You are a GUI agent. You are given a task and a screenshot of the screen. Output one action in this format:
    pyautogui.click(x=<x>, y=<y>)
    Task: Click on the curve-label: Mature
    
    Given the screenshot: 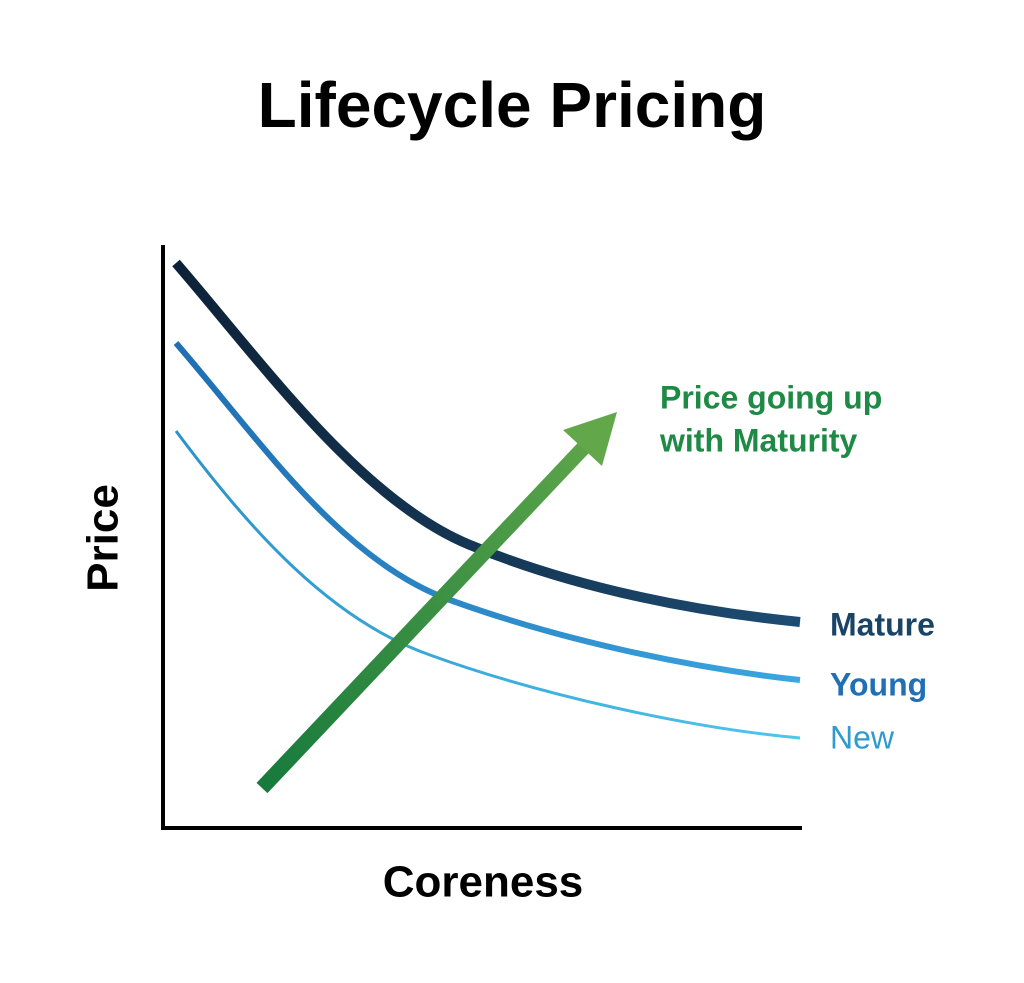 What is the action you would take?
    pyautogui.click(x=882, y=624)
    